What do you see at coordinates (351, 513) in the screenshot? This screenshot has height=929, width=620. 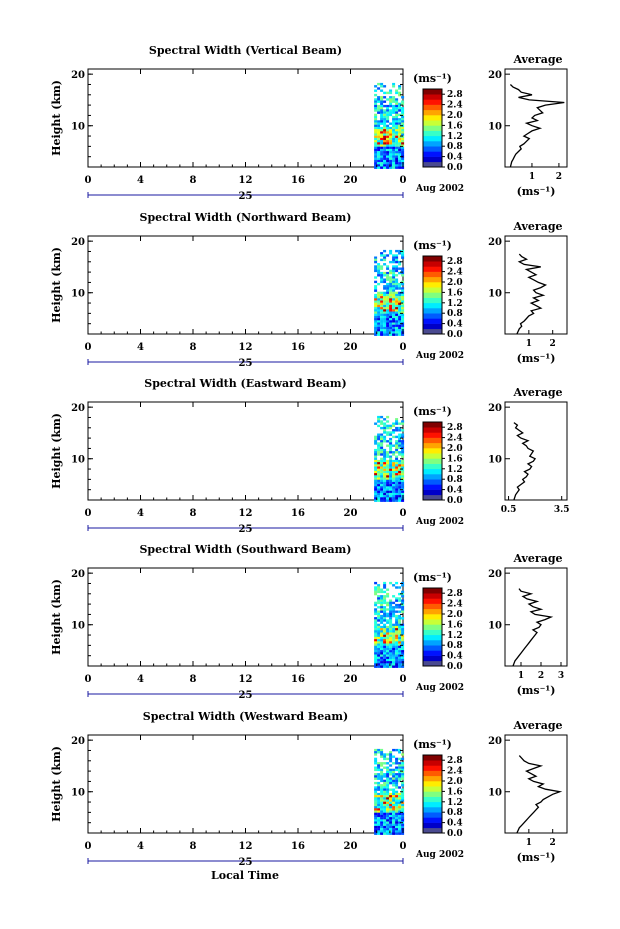 I see `x-tick-label: 20` at bounding box center [351, 513].